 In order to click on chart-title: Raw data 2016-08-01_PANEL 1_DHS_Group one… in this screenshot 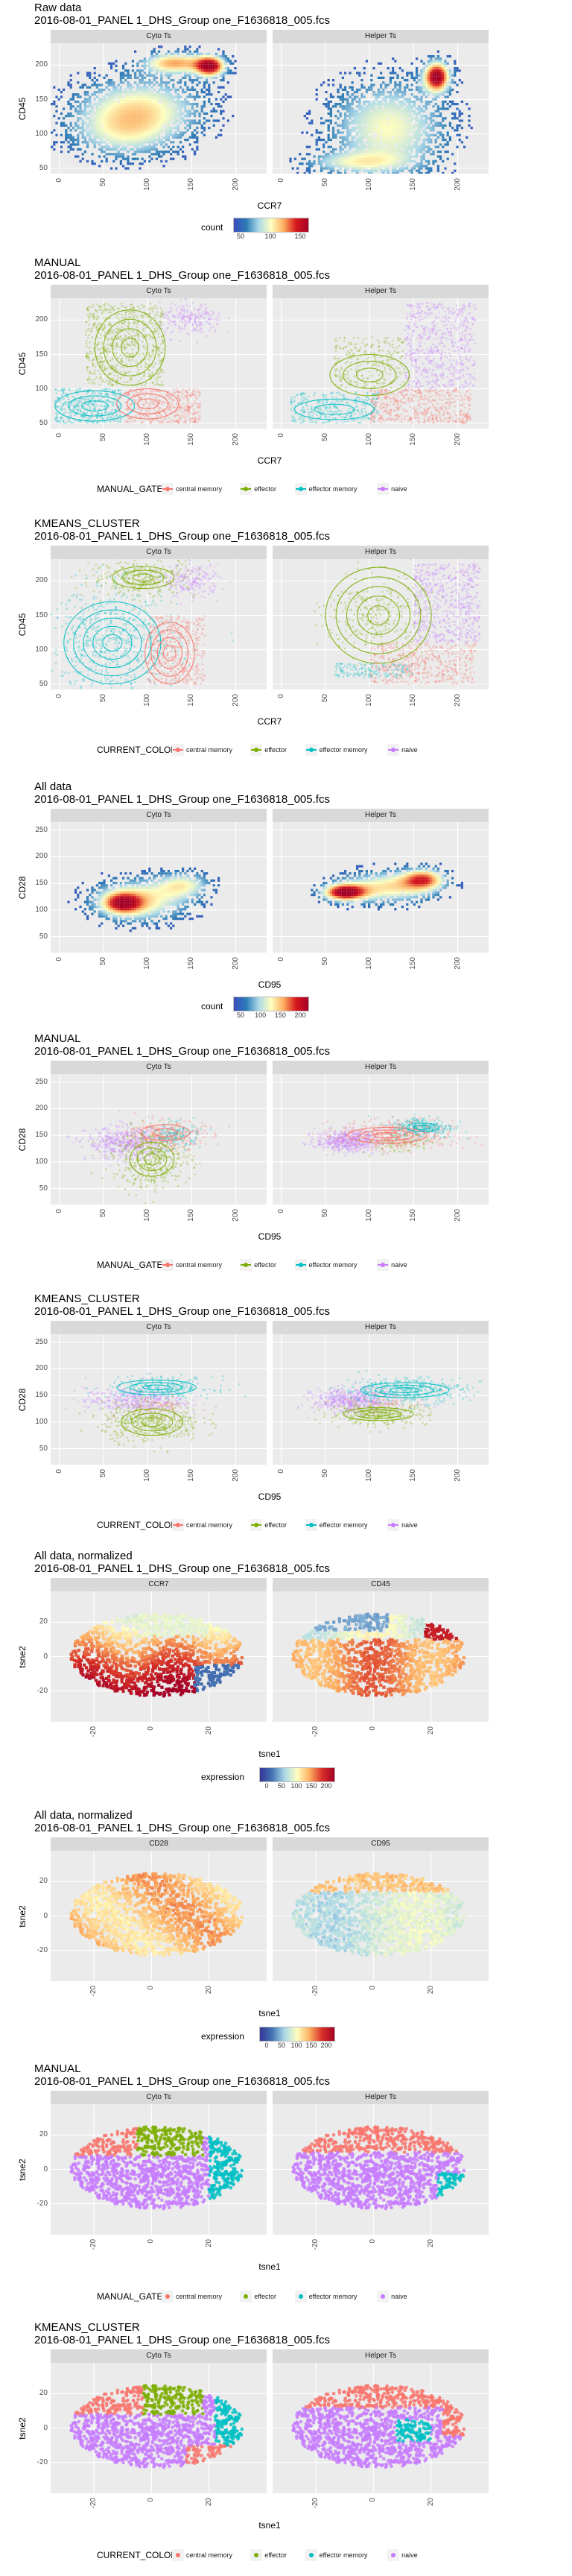, I will do `click(182, 14)`.